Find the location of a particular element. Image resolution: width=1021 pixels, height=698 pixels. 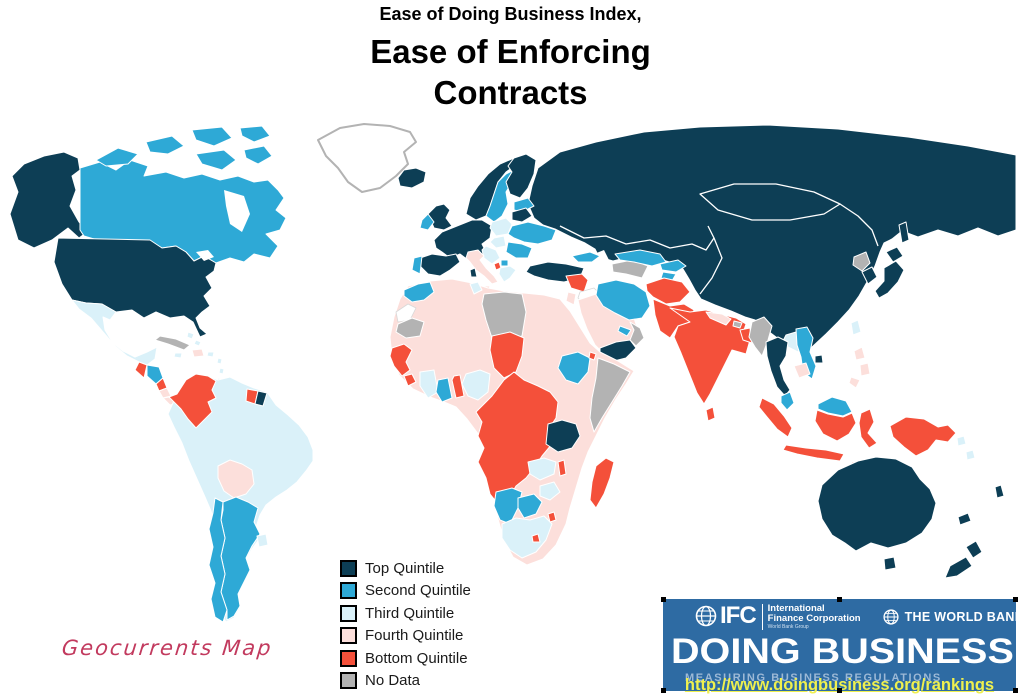

region-greenland is located at coordinates (367, 158).